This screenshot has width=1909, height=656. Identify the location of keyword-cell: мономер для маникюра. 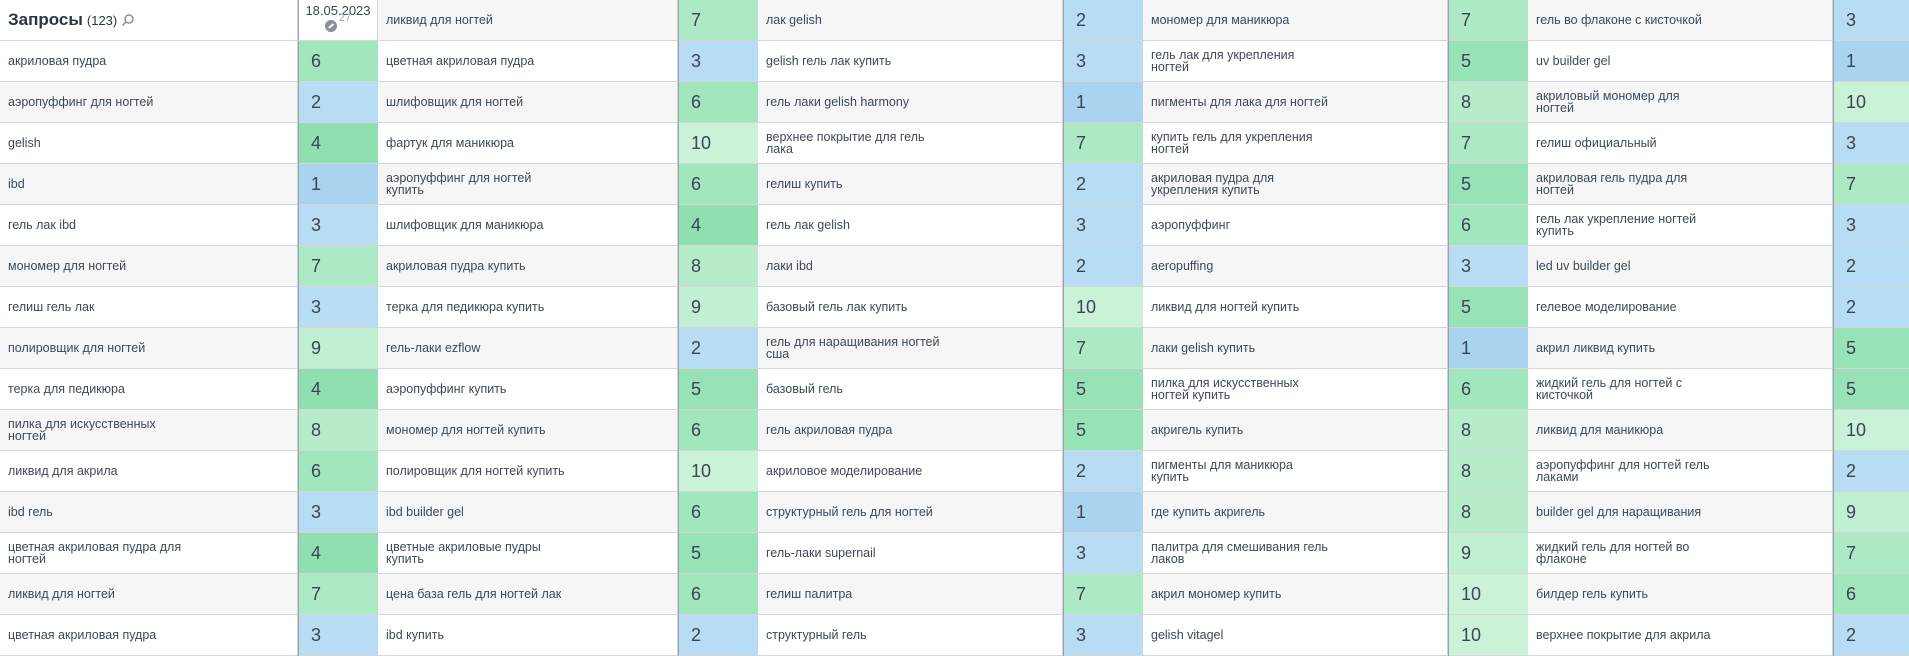
(1295, 20).